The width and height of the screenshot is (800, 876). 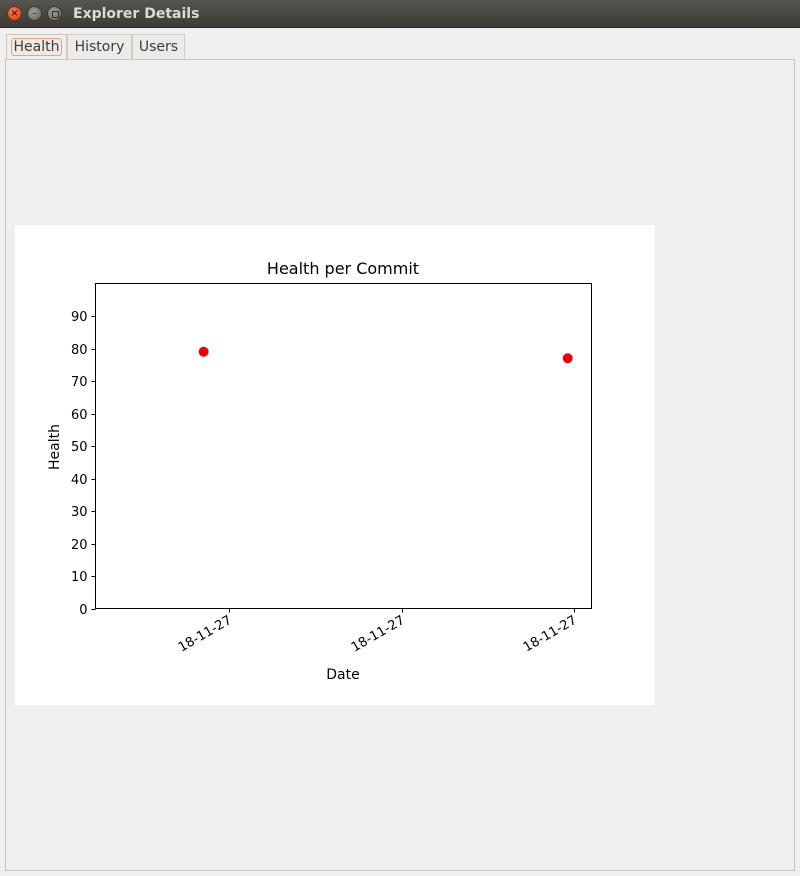 I want to click on y-tick-label: 60, so click(x=79, y=415).